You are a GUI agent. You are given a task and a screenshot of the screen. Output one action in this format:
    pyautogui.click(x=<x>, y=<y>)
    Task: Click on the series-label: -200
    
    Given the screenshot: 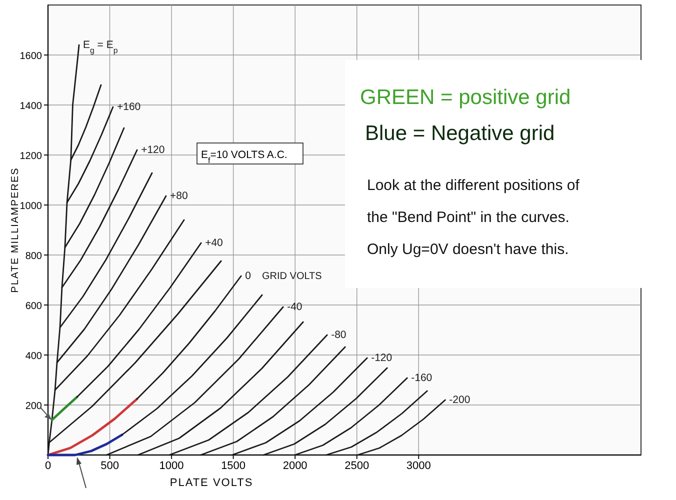 What is the action you would take?
    pyautogui.click(x=459, y=400)
    